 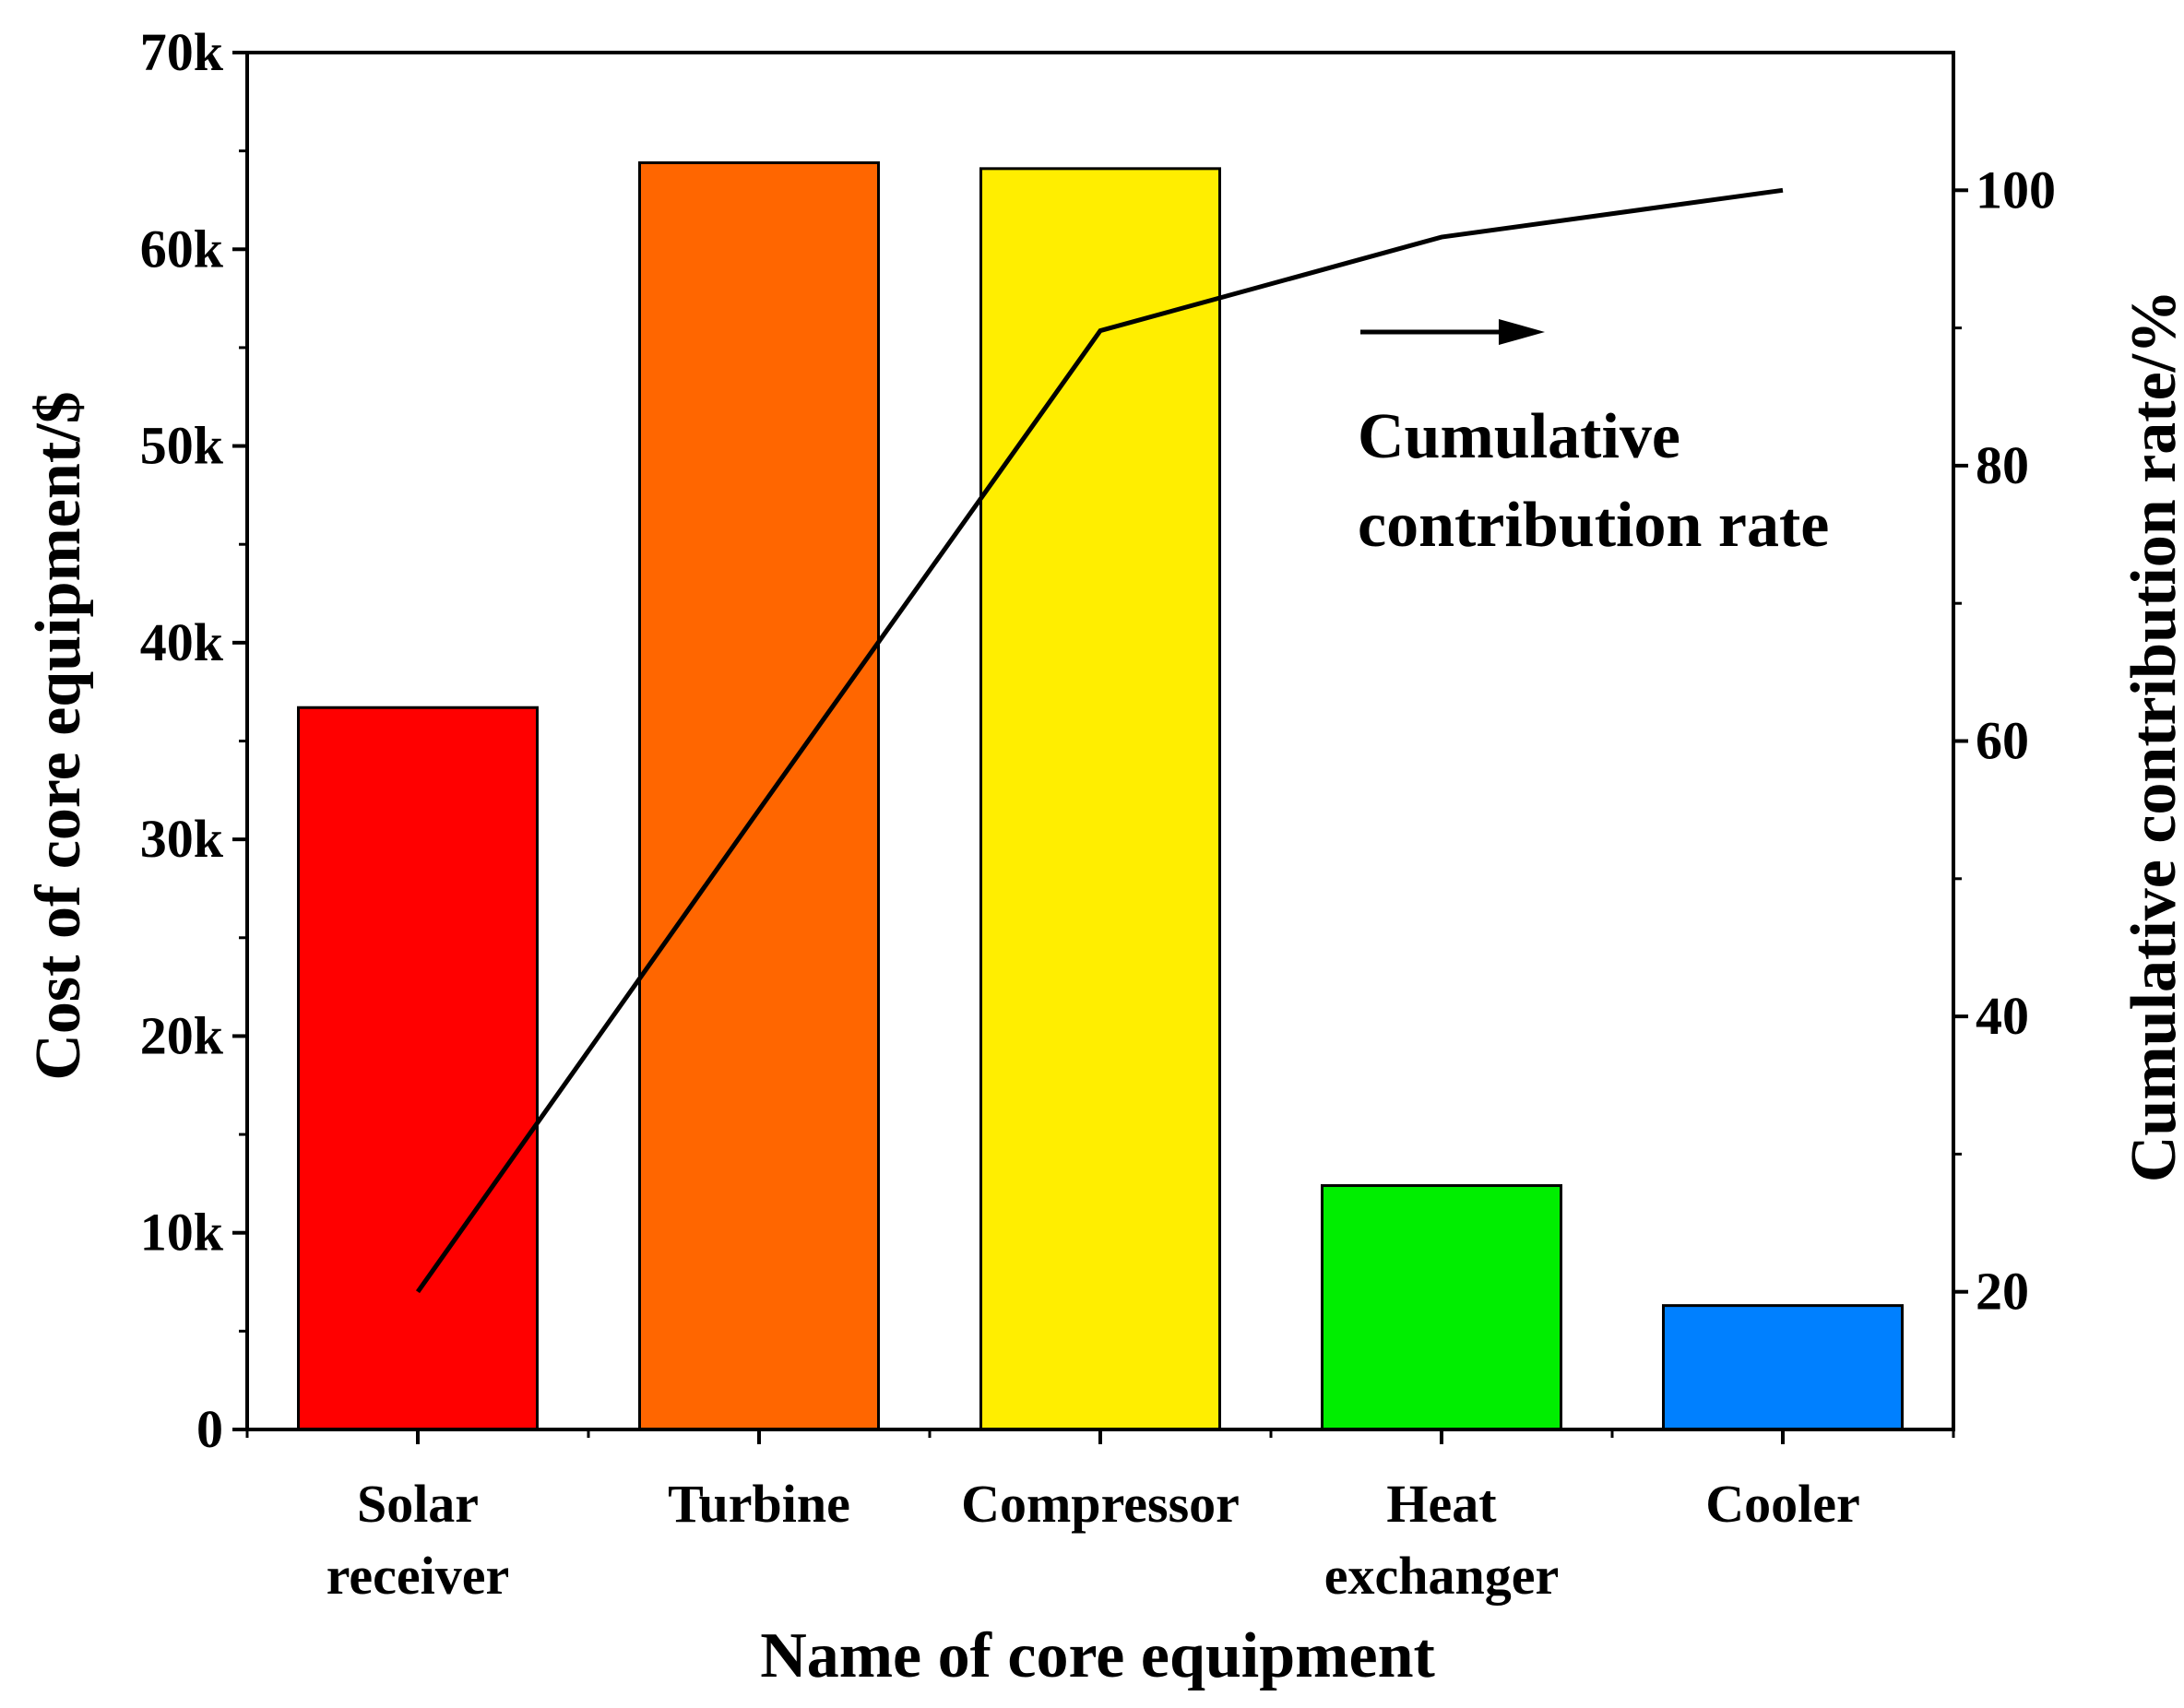 I want to click on annotation-line-2: contribution rate, so click(x=1593, y=525).